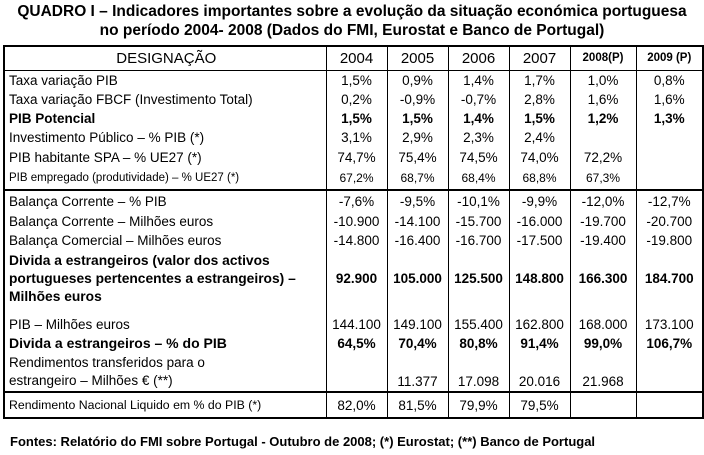  I want to click on cell-value: 68,4%, so click(479, 179).